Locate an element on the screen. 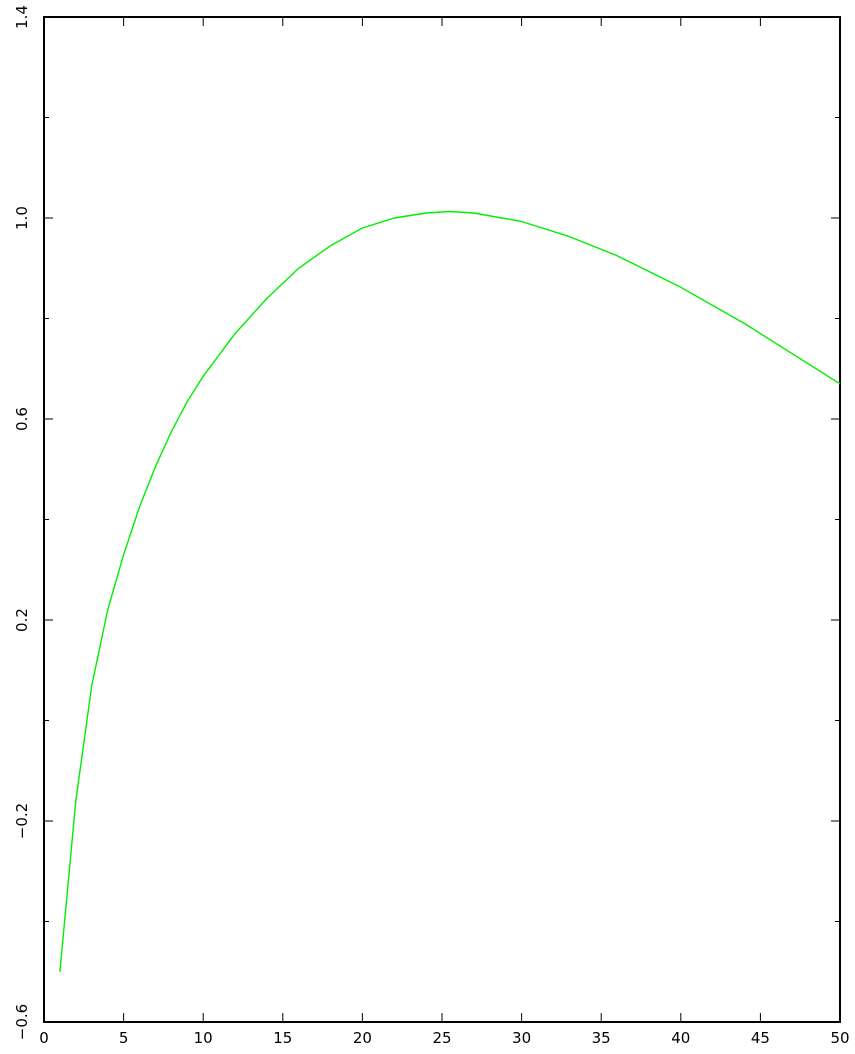  x-tick-label: 25 is located at coordinates (441, 1038).